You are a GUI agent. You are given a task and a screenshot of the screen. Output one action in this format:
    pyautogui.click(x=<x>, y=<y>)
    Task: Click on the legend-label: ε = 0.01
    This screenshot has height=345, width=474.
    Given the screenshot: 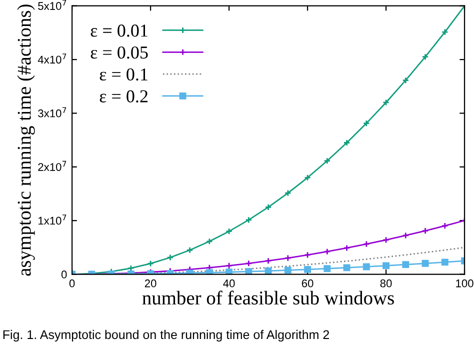 What is the action you would take?
    pyautogui.click(x=119, y=30)
    